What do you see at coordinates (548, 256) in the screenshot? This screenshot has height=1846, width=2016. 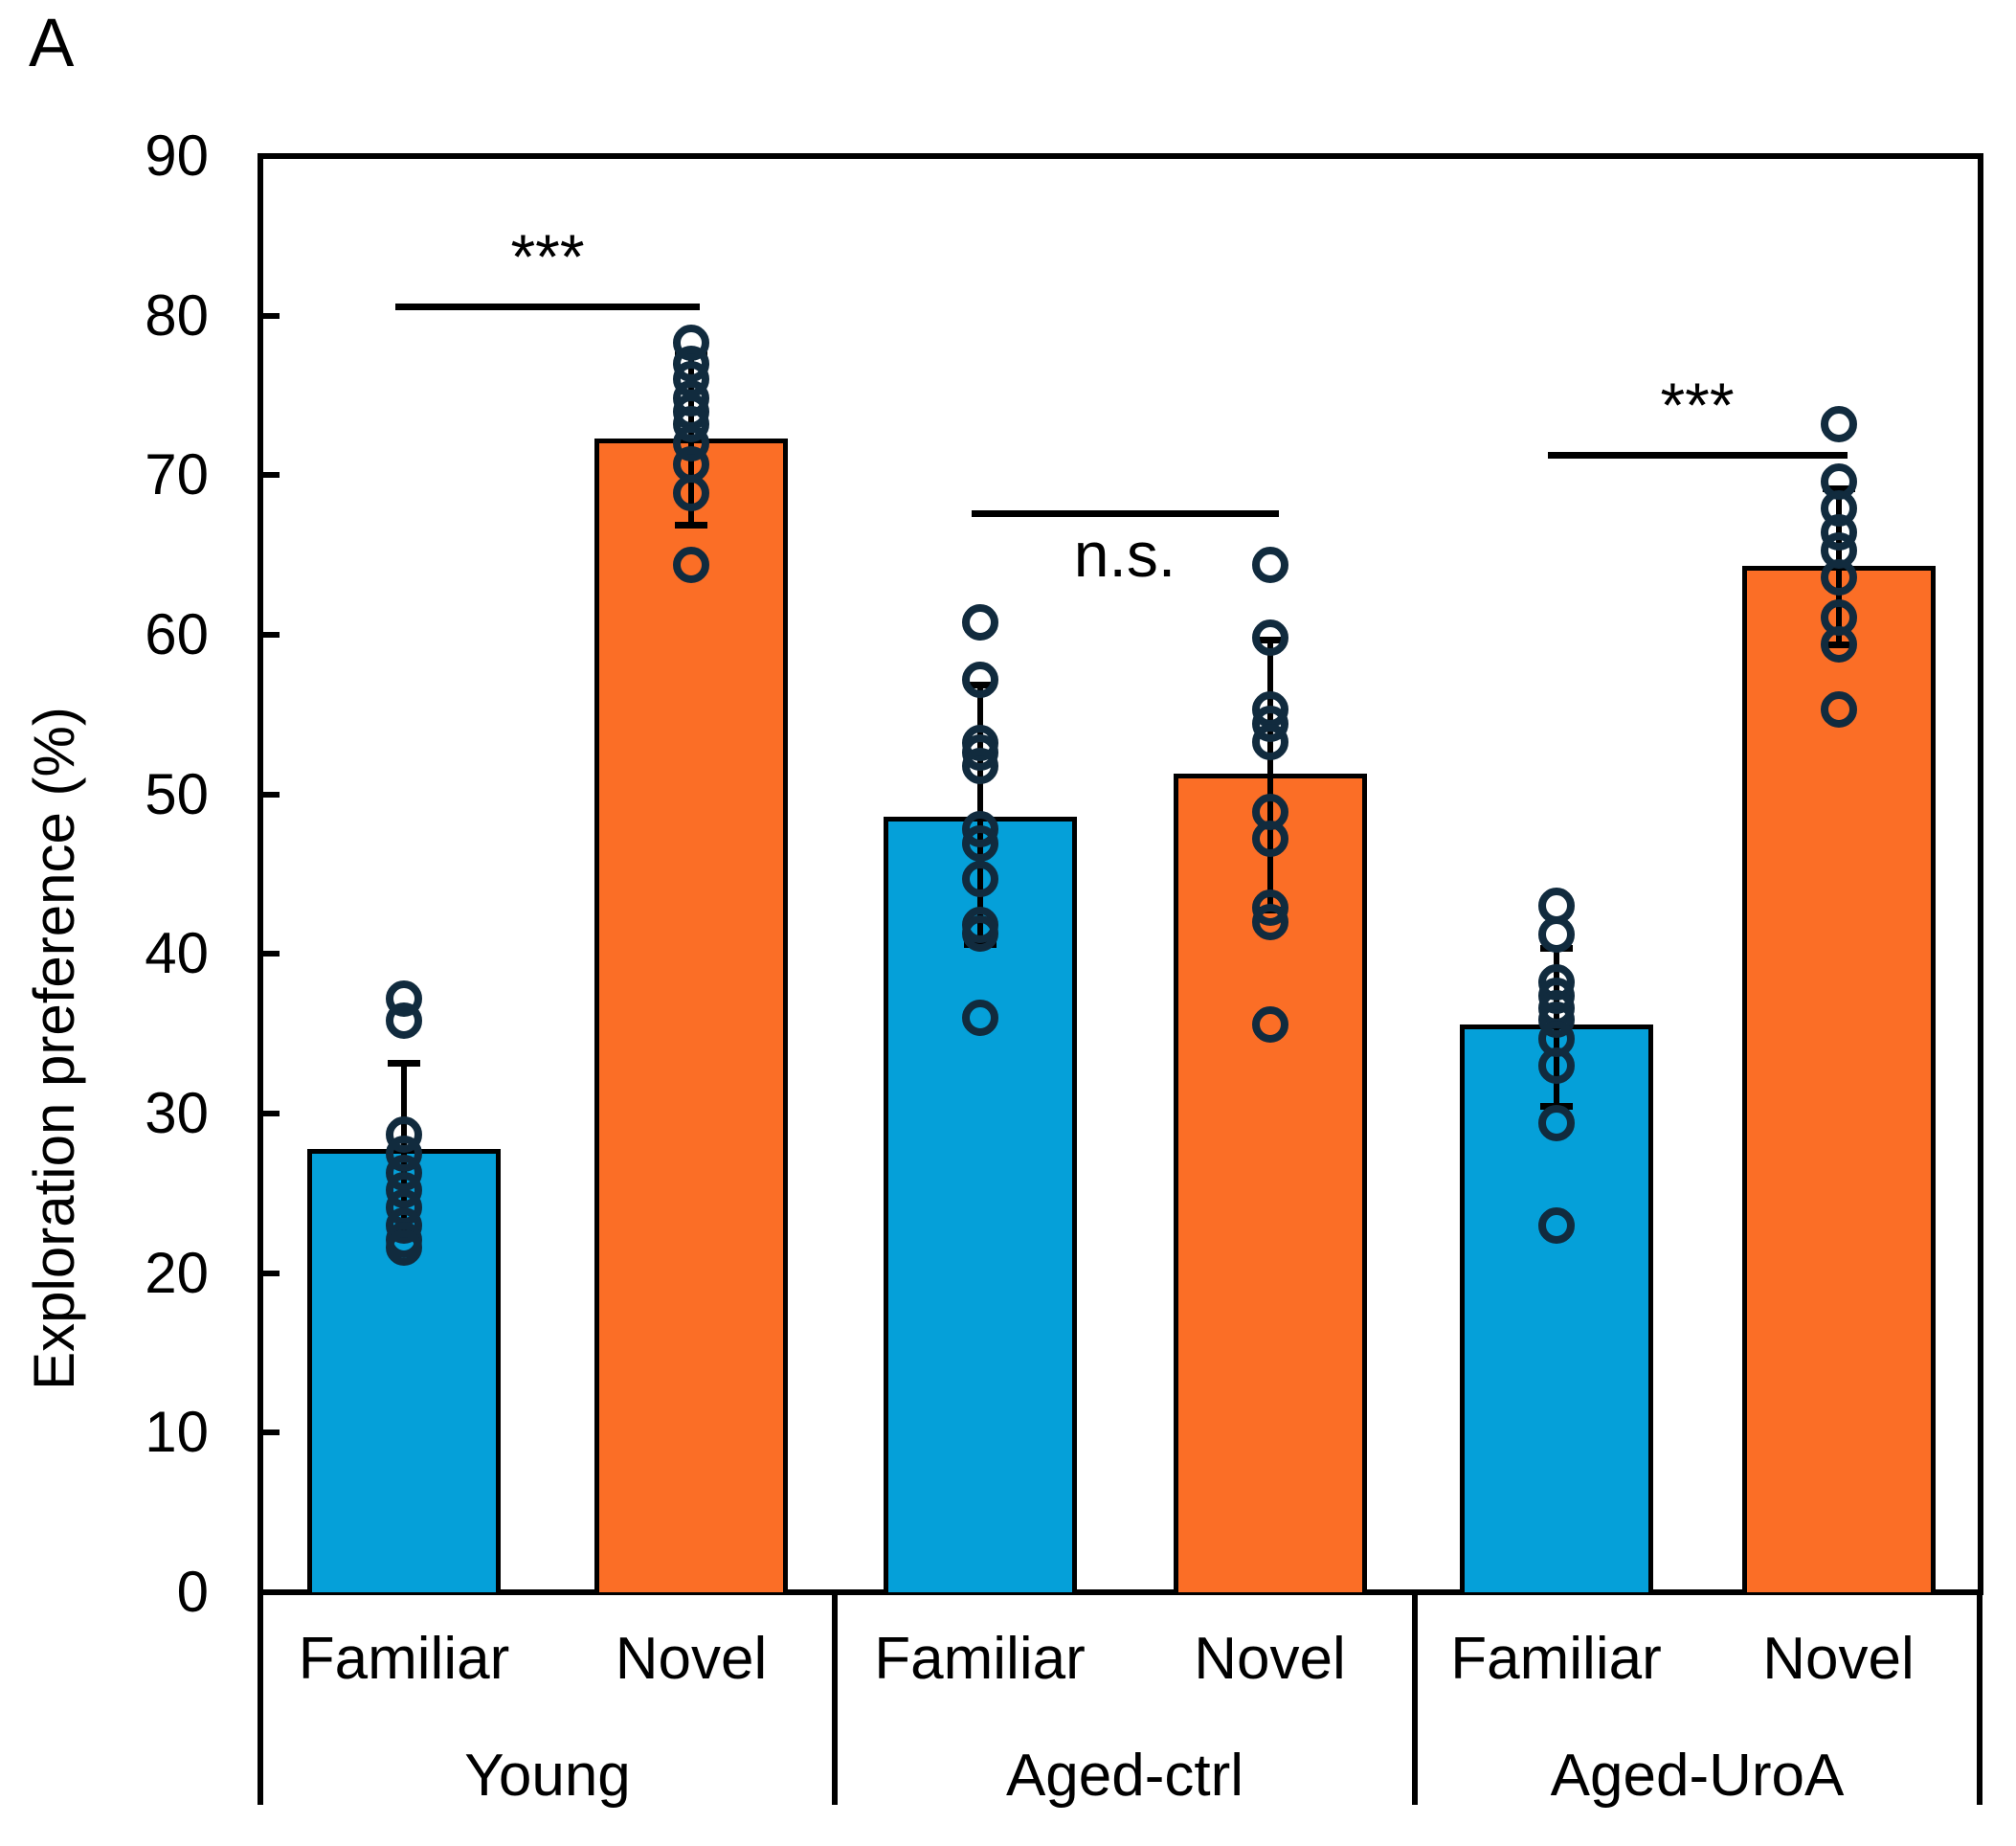 I see `significance-label-young: ***` at bounding box center [548, 256].